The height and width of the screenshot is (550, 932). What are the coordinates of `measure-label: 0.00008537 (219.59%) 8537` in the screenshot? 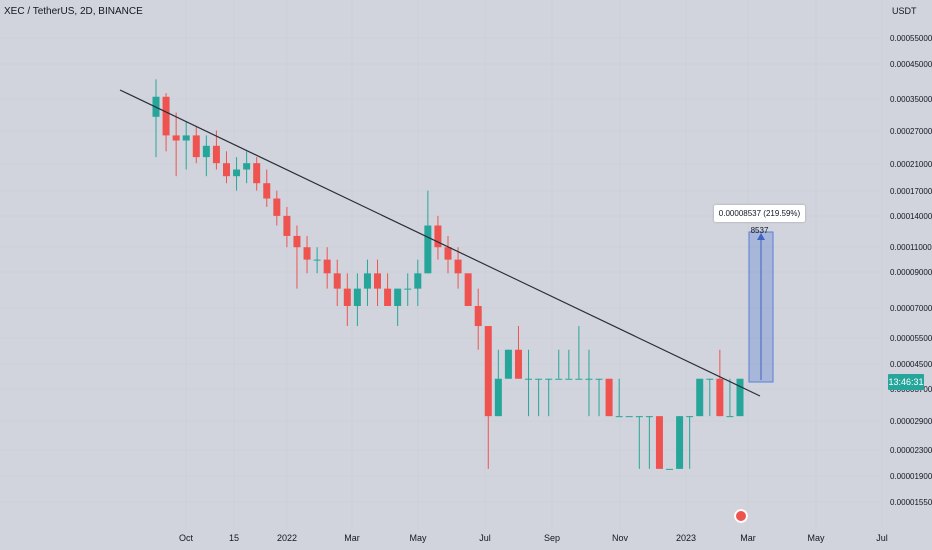 It's located at (759, 222).